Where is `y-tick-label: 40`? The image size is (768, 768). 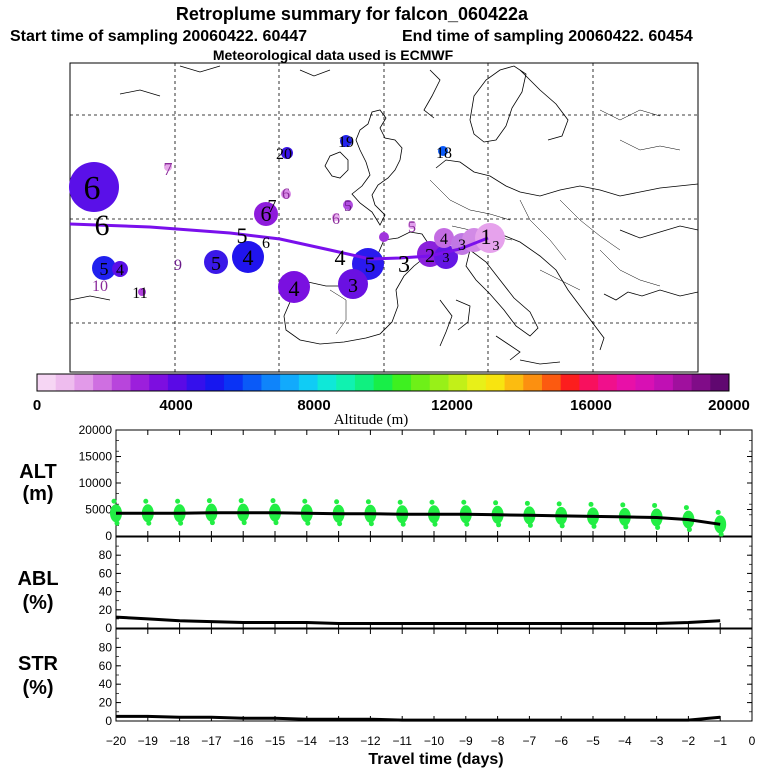
y-tick-label: 40 is located at coordinates (106, 592).